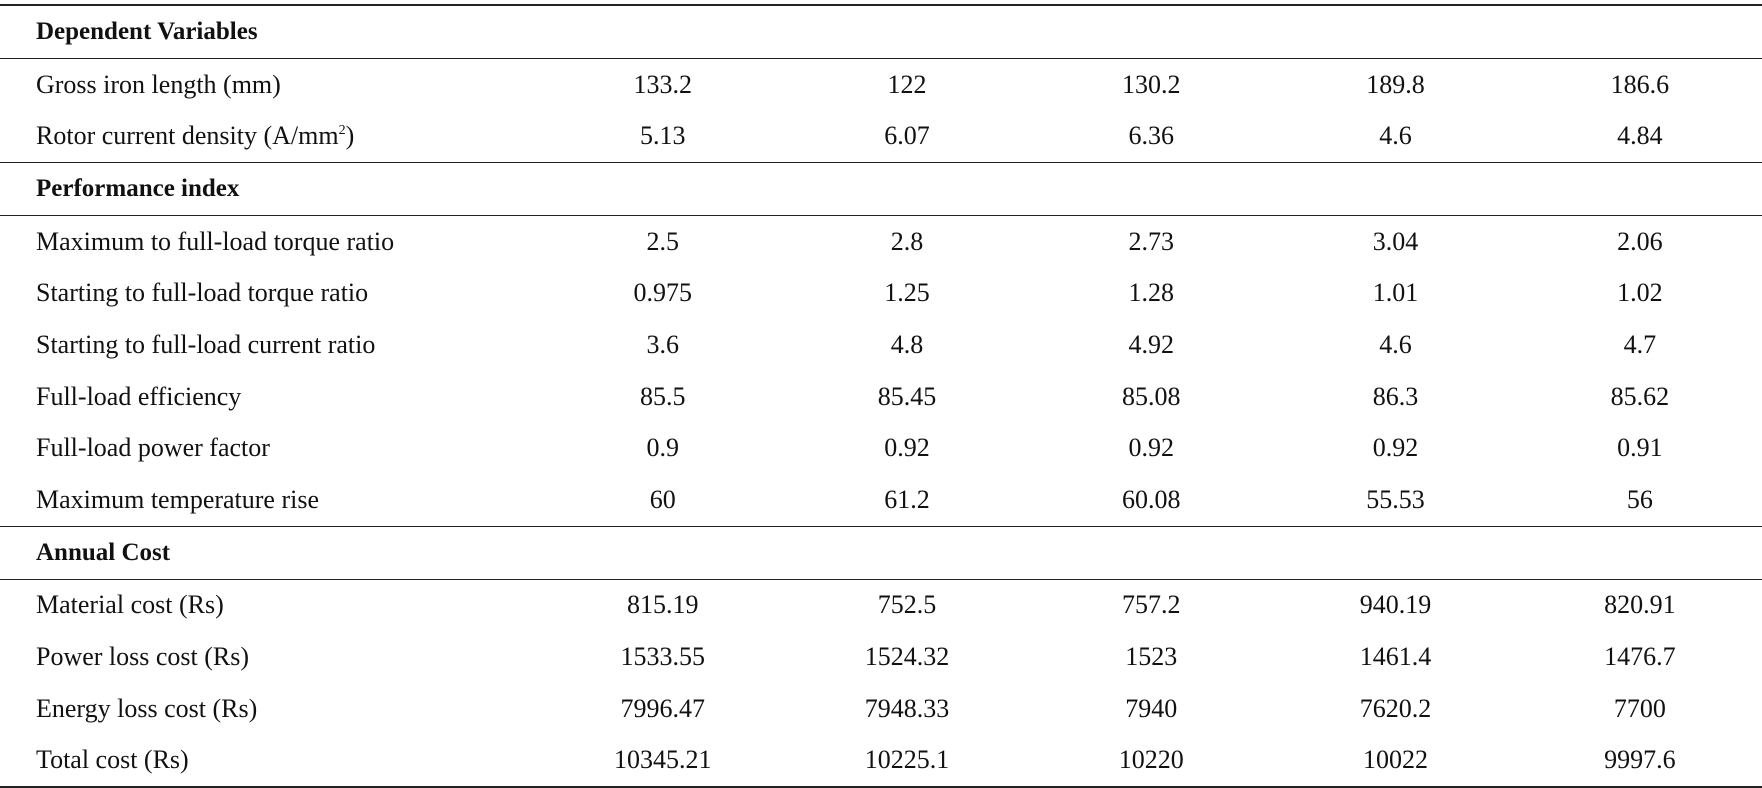 This screenshot has width=1762, height=788. I want to click on row-label-text: Rotor current density (A/mm, so click(187, 136).